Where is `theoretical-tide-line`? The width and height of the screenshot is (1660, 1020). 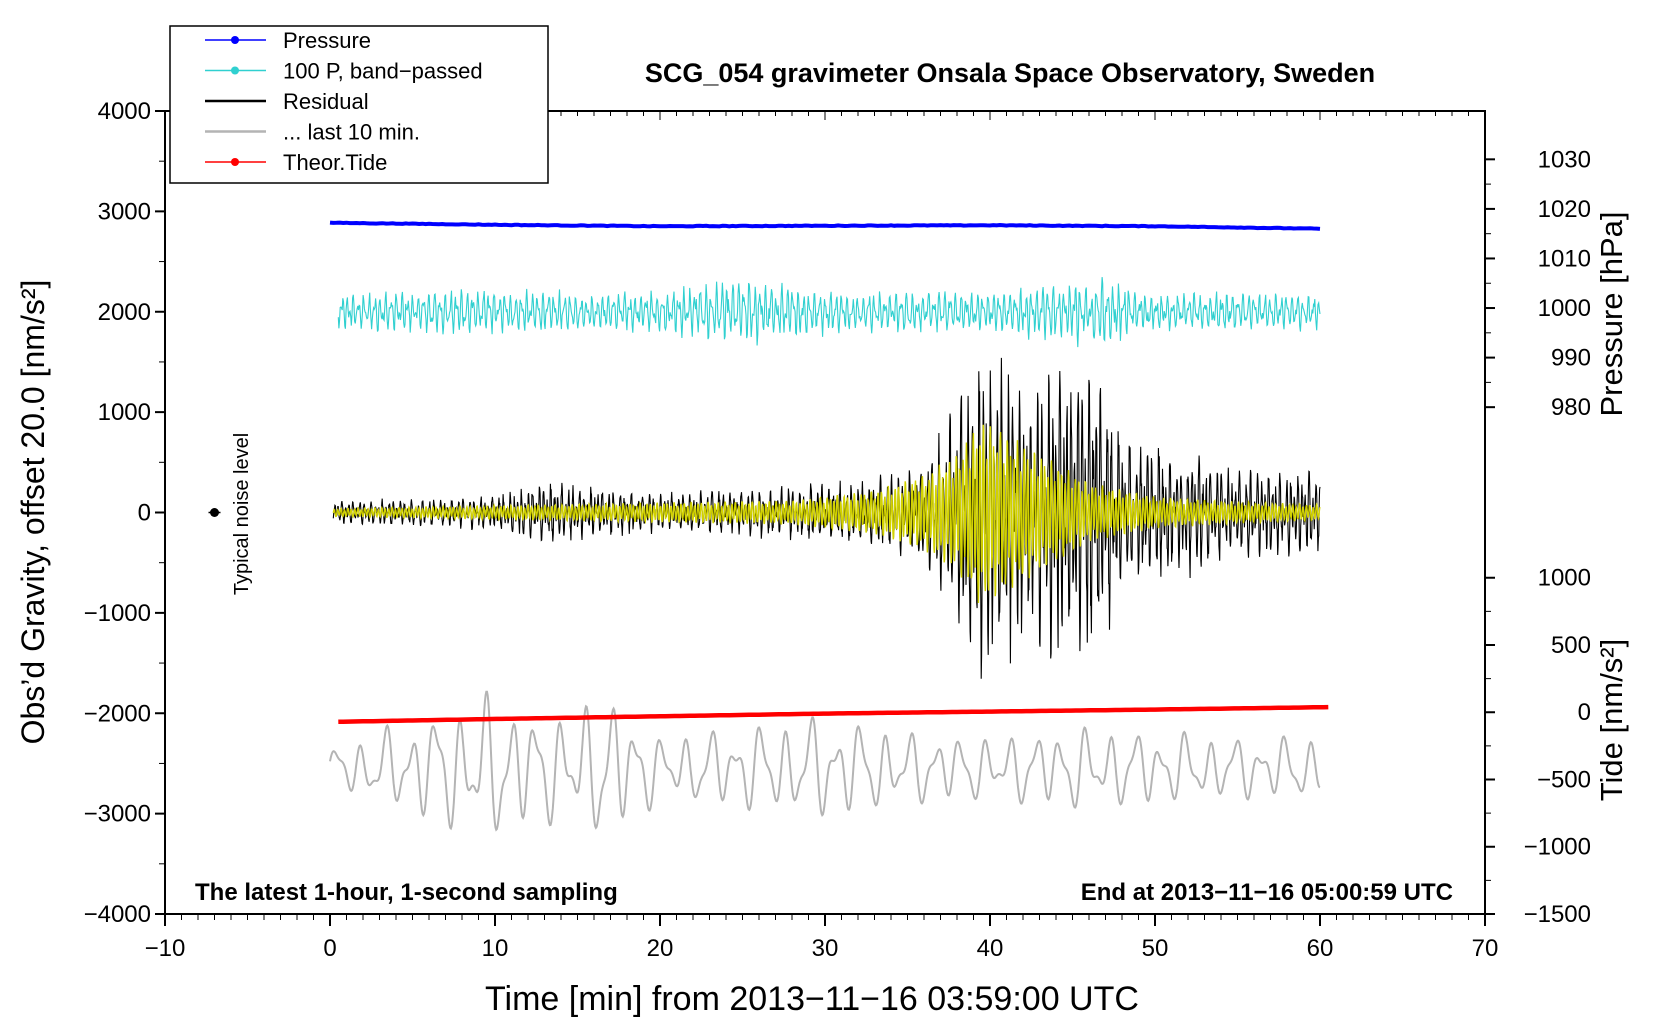 theoretical-tide-line is located at coordinates (833, 714).